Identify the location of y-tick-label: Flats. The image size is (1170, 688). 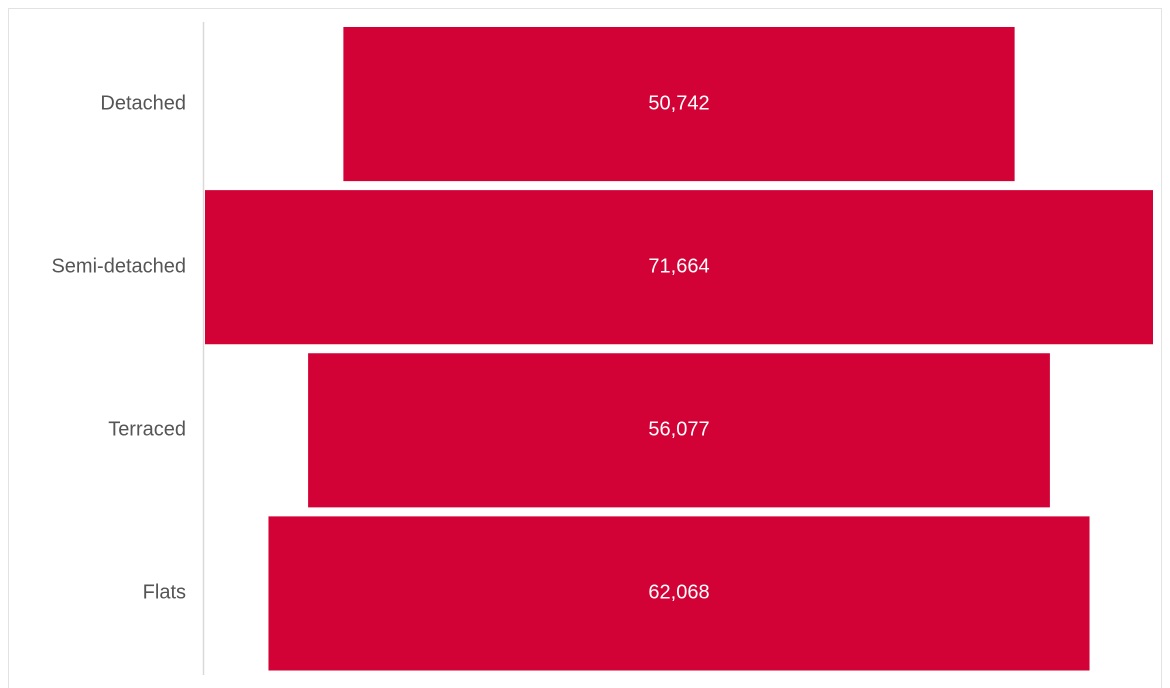
(164, 593).